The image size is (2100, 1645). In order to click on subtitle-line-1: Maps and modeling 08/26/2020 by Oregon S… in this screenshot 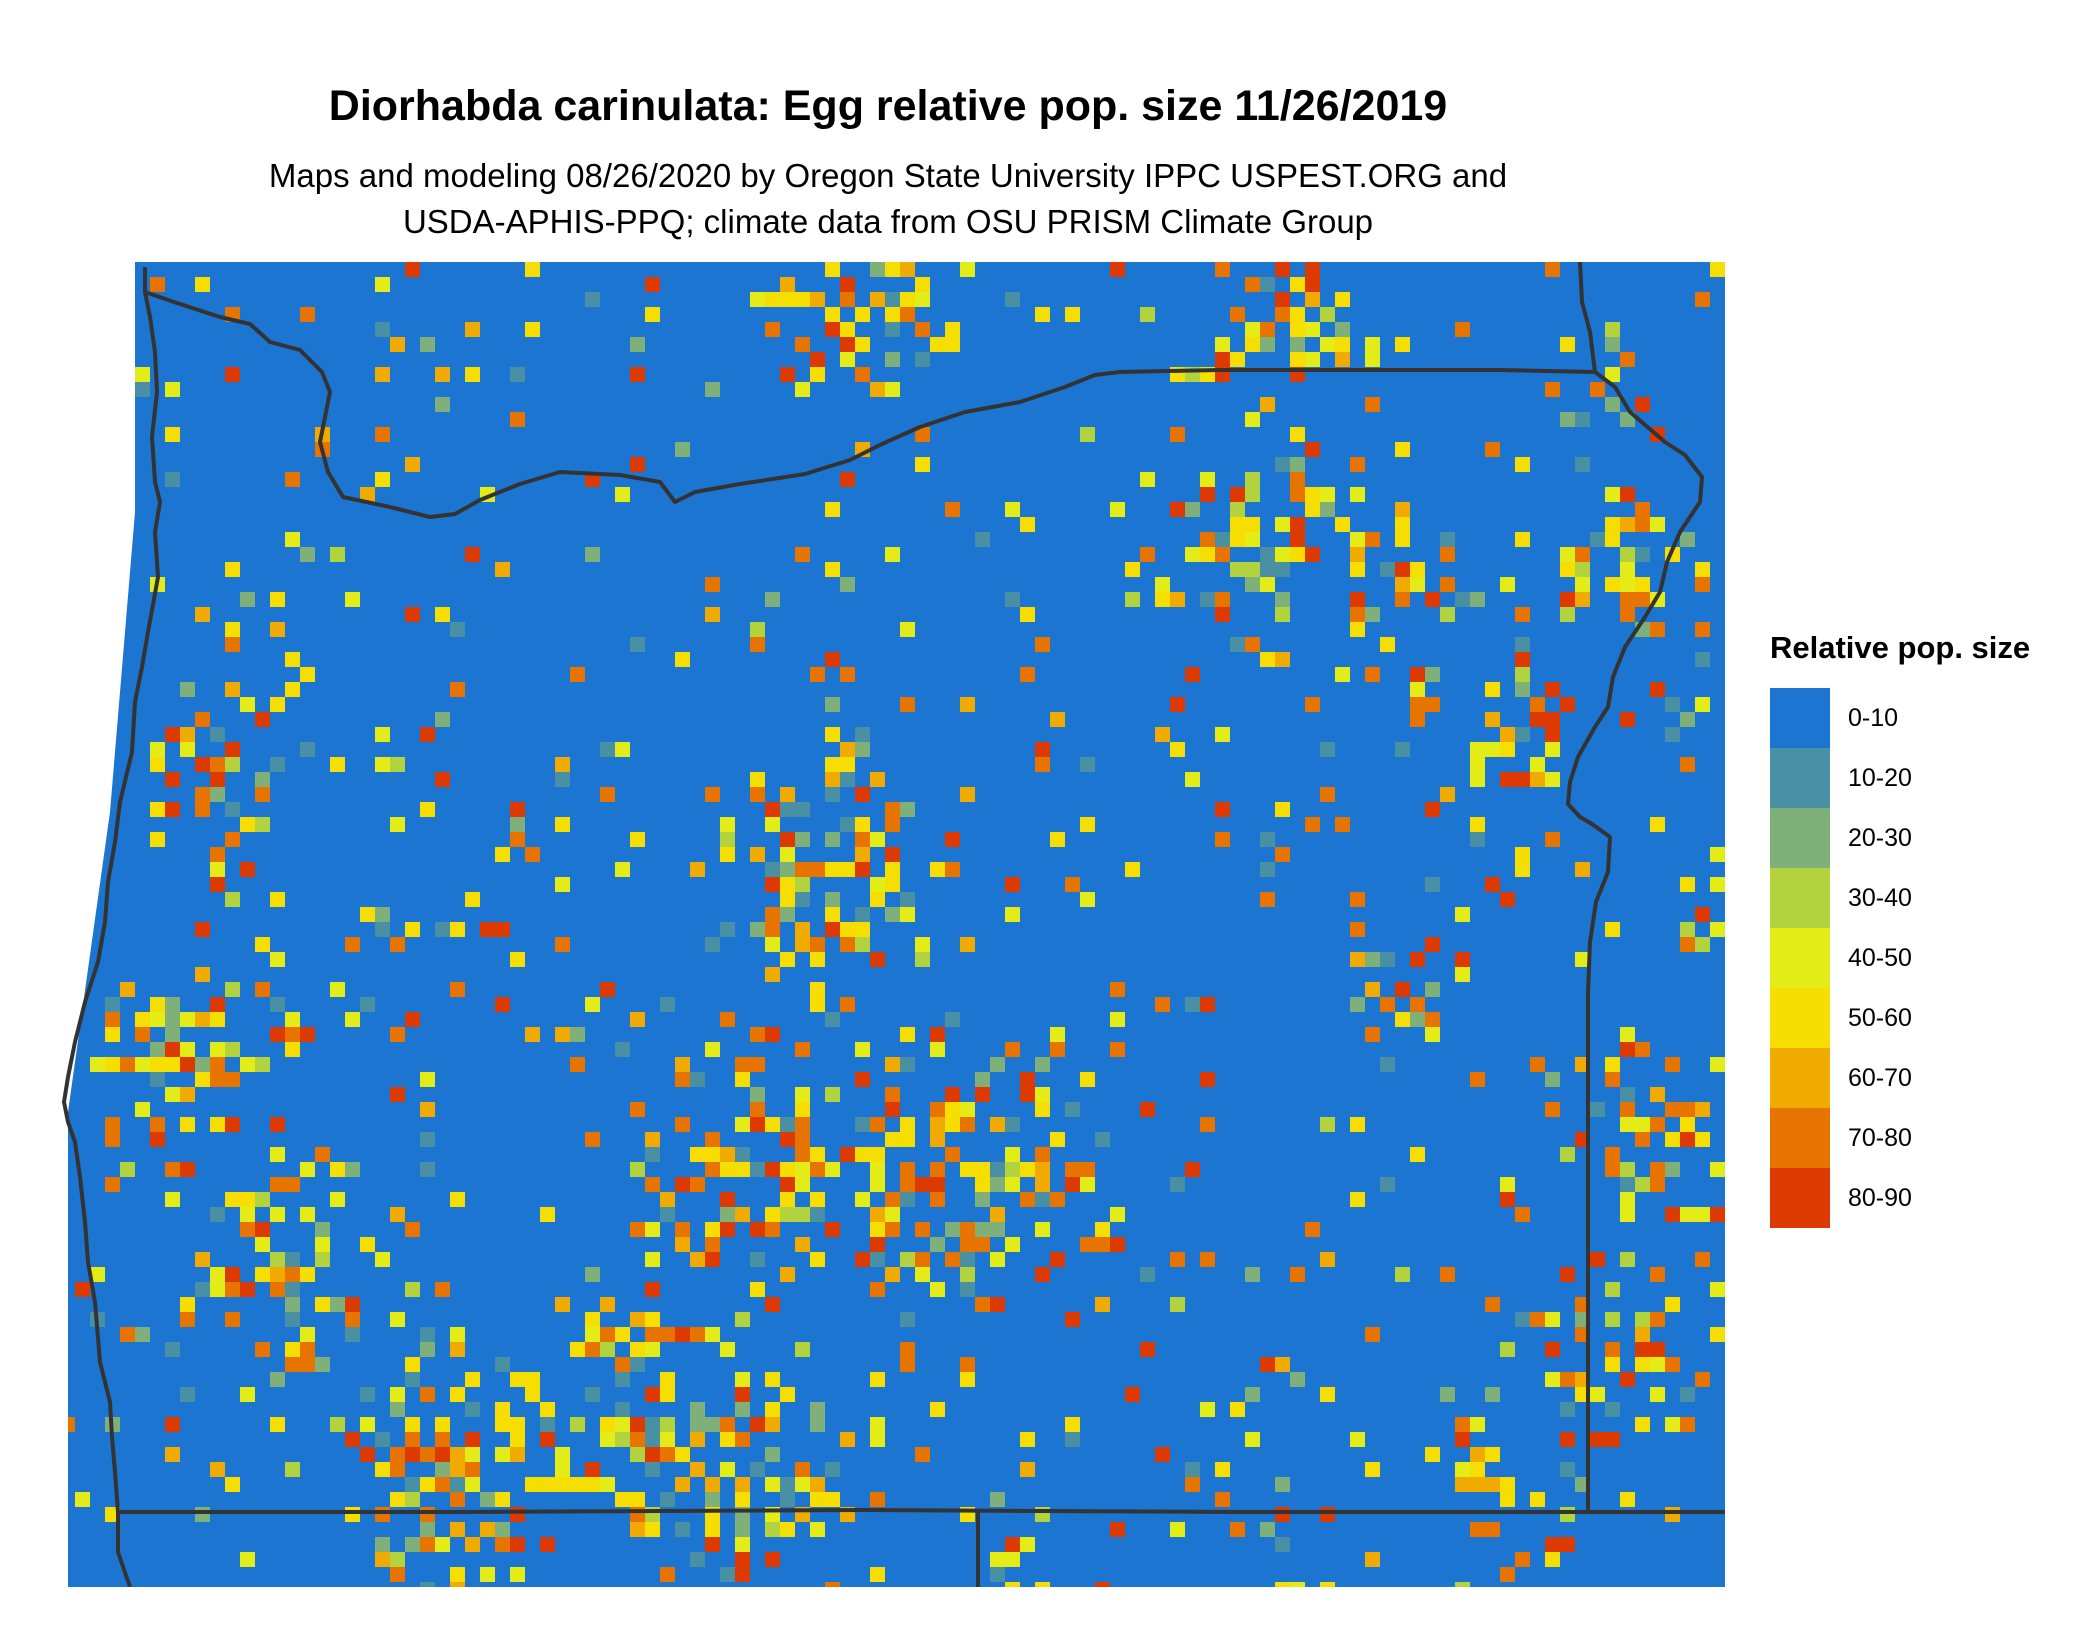, I will do `click(888, 175)`.